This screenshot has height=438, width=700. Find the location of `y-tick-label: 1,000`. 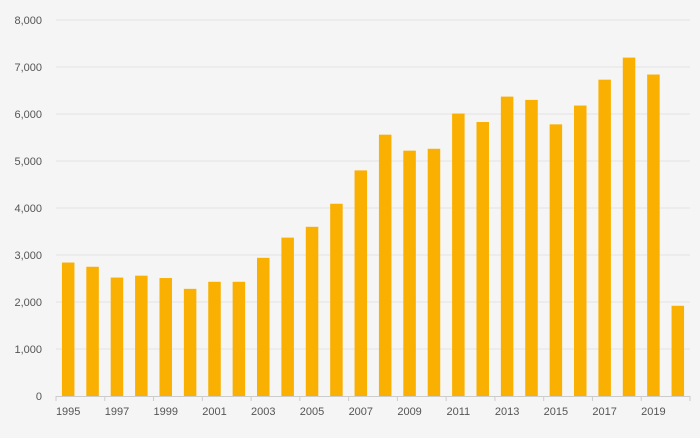

y-tick-label: 1,000 is located at coordinates (28, 350).